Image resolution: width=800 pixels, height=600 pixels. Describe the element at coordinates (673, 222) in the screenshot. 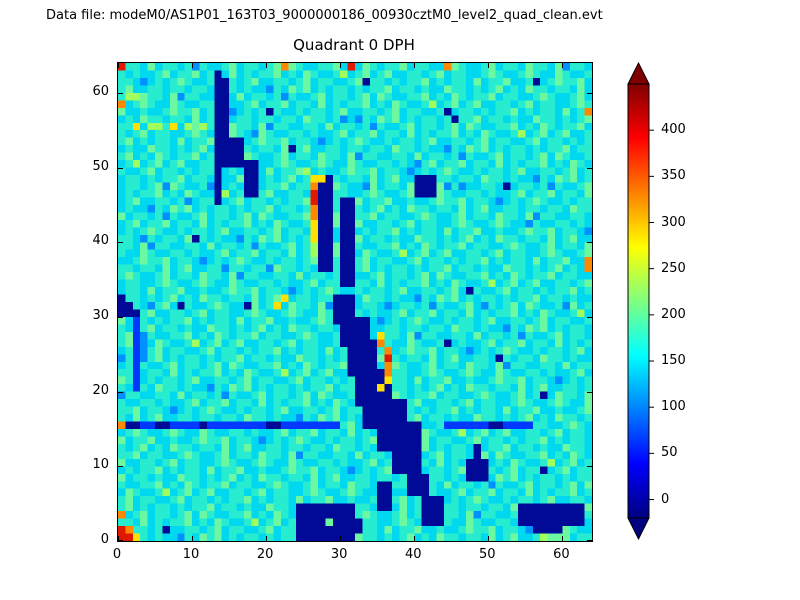

I see `colorbar-tick-label: 300` at that location.